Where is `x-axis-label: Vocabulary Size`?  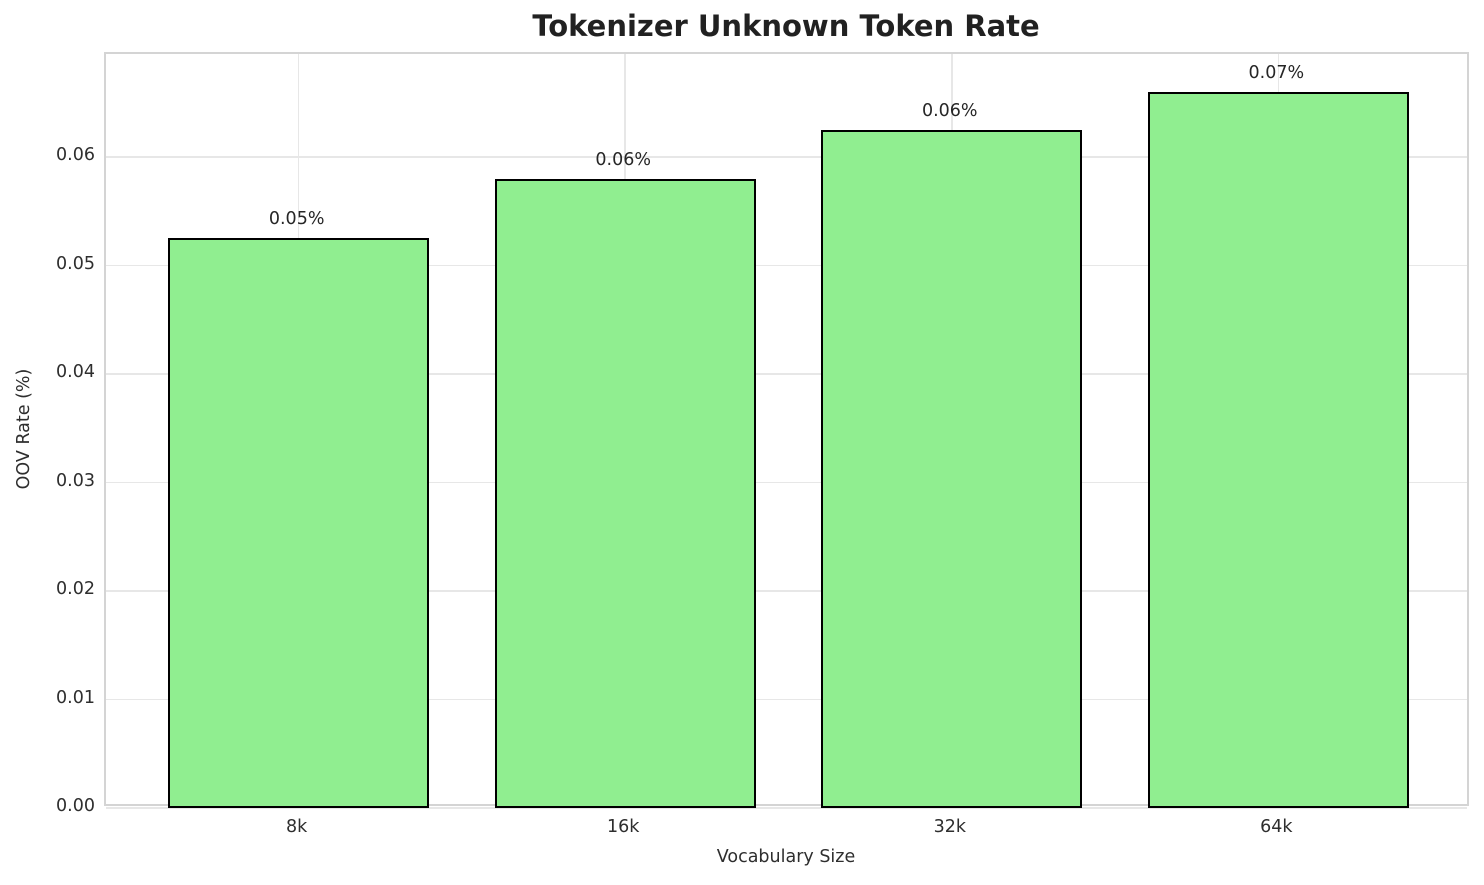 x-axis-label: Vocabulary Size is located at coordinates (786, 857).